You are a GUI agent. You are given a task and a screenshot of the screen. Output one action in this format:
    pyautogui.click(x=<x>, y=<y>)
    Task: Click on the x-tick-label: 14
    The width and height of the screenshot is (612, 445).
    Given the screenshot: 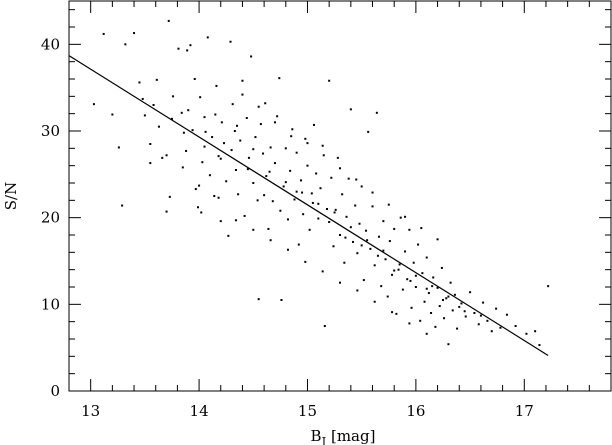 What is the action you would take?
    pyautogui.click(x=199, y=411)
    